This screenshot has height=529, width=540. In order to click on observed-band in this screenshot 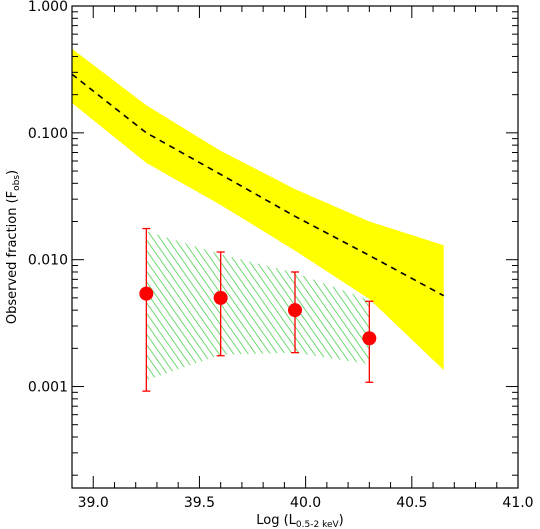, I will do `click(258, 306)`.